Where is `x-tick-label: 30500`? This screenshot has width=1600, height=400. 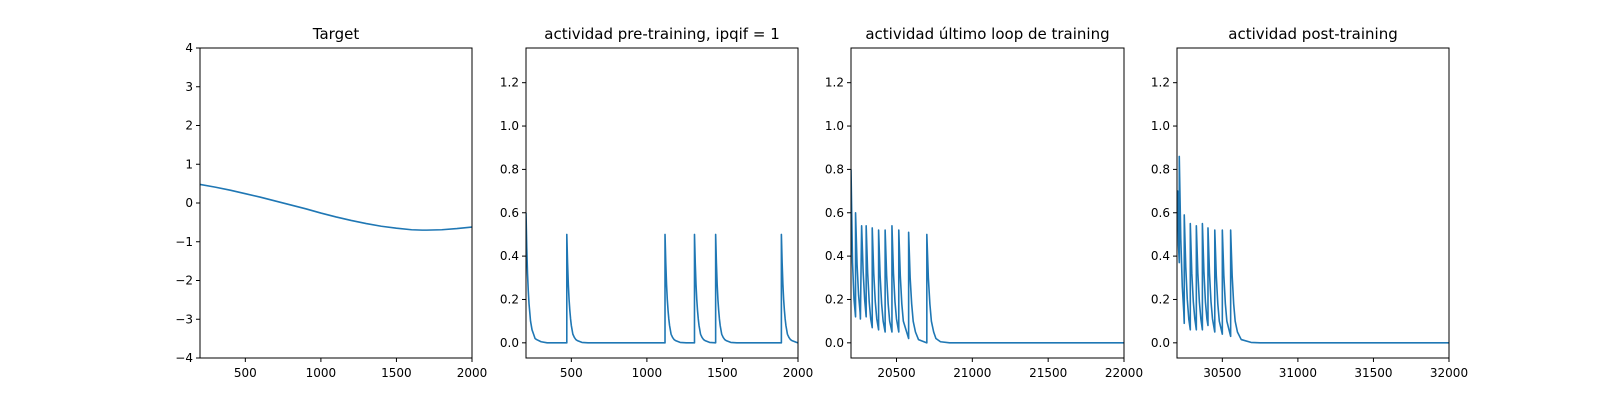 x-tick-label: 30500 is located at coordinates (1222, 373).